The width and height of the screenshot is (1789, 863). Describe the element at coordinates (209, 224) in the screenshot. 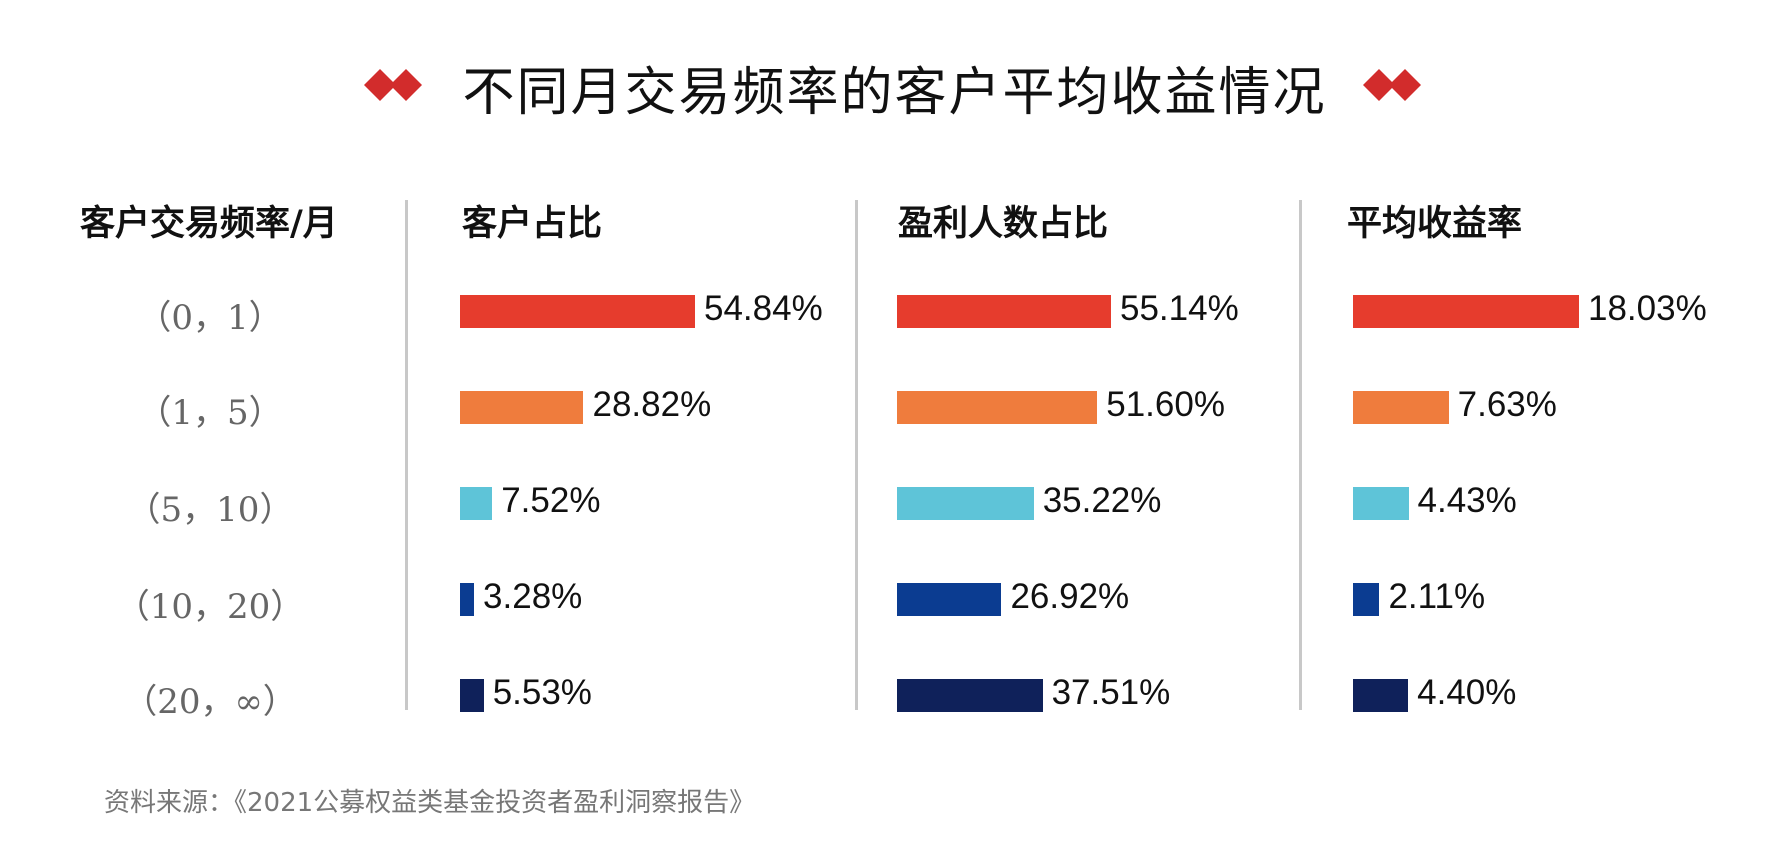

I see `row-header: 客户交易频率/月` at that location.